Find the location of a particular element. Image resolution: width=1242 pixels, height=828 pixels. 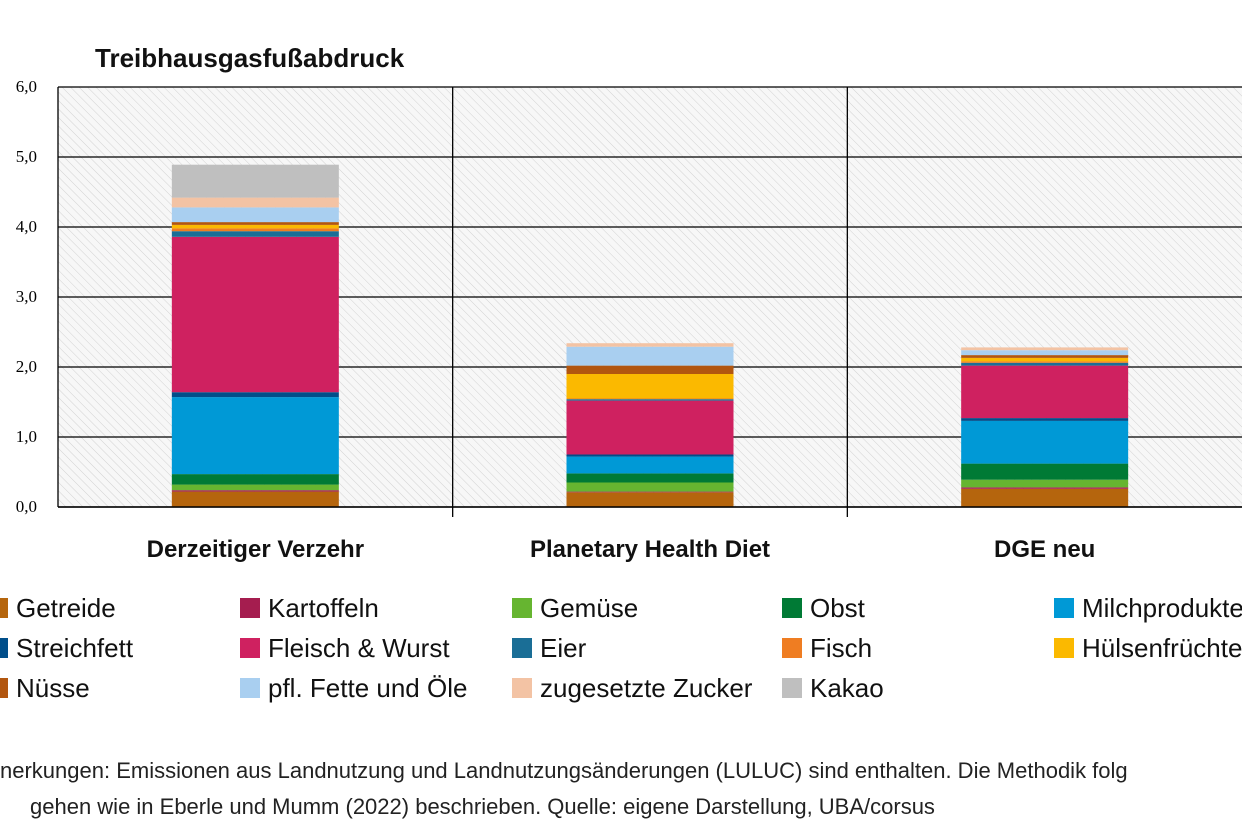

legend-label: Gemüse is located at coordinates (589, 607).